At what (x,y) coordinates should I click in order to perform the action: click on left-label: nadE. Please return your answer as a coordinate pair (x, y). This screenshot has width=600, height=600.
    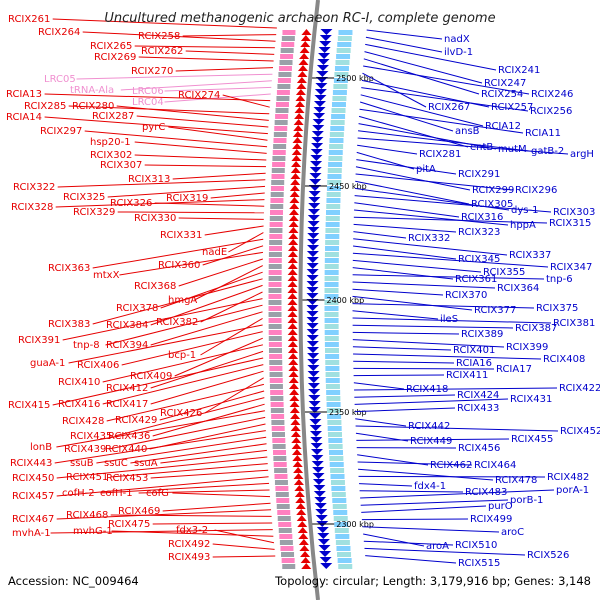
    Looking at the image, I should click on (214, 252).